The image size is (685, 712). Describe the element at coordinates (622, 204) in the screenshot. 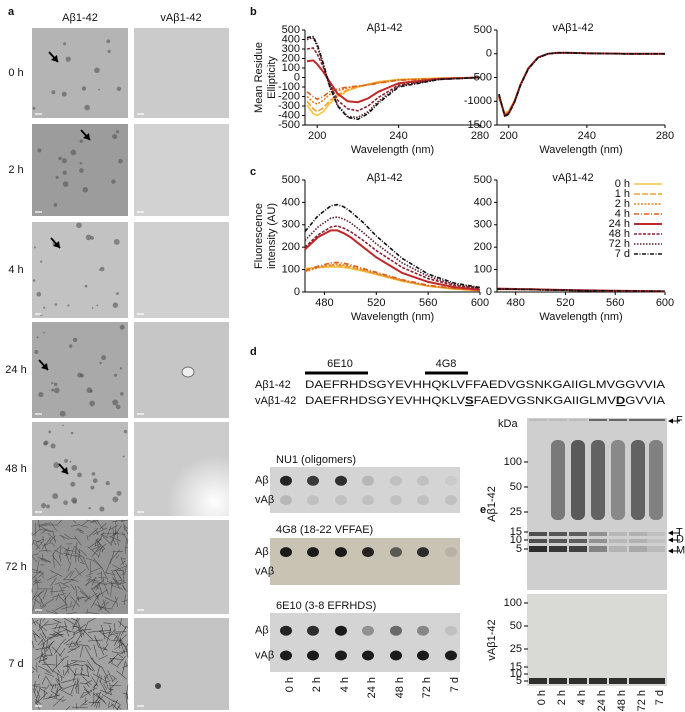

I see `legend-label: 2 h` at that location.